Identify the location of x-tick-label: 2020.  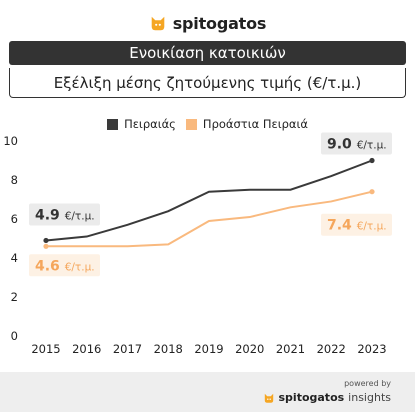
(249, 349).